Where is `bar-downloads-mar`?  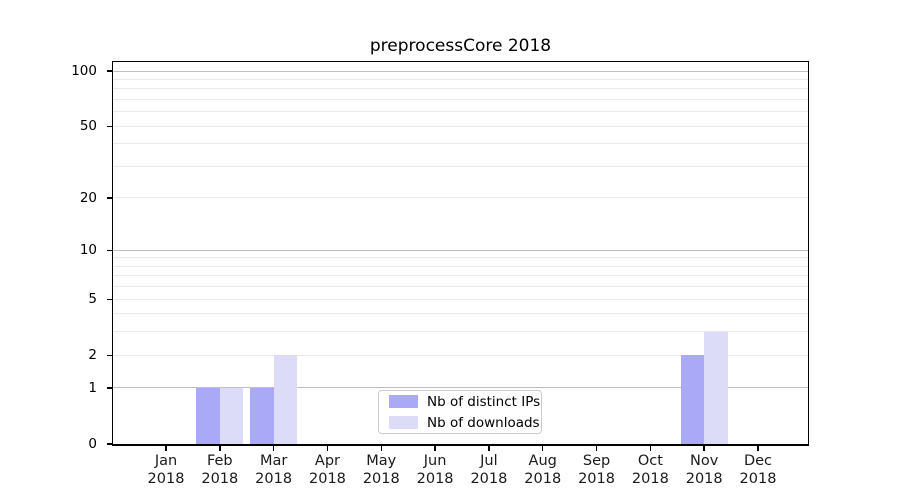 bar-downloads-mar is located at coordinates (285, 399).